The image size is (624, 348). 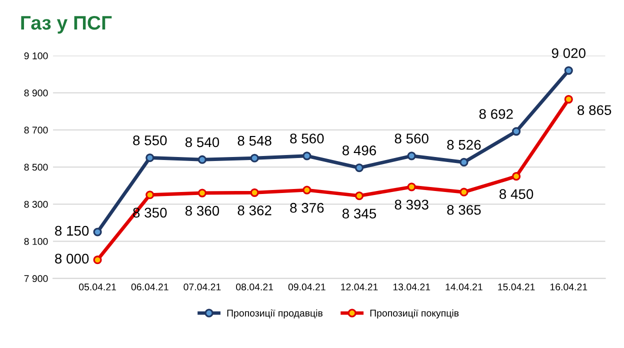 What do you see at coordinates (595, 110) in the screenshot?
I see `data-label: 8 865` at bounding box center [595, 110].